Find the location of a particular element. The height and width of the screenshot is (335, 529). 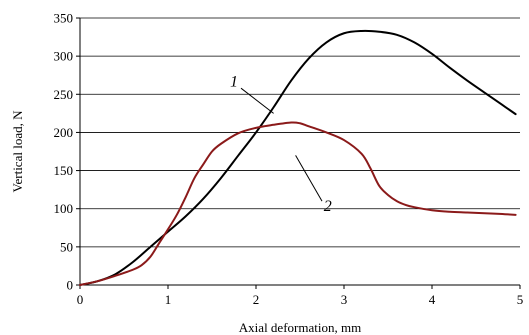

y-tick-labels: 0 50 100 150 200 250 300 350 is located at coordinates (67, 152).